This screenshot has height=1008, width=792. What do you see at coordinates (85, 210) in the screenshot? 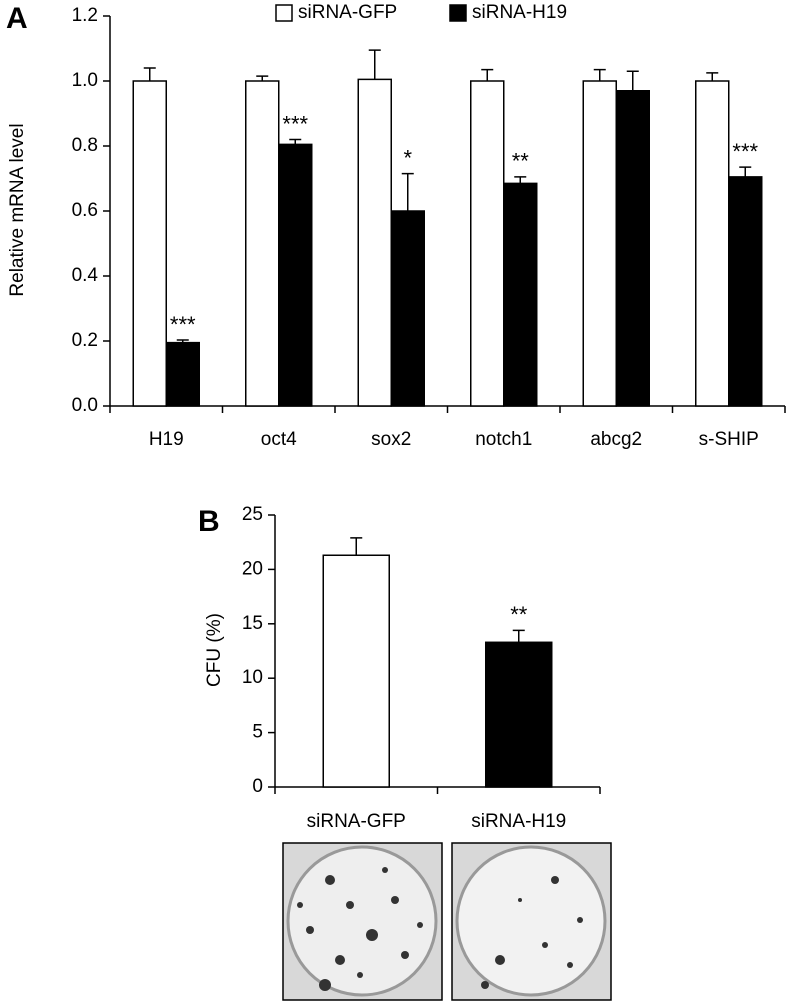
I see `y-tick-label: 0.6` at bounding box center [85, 210].